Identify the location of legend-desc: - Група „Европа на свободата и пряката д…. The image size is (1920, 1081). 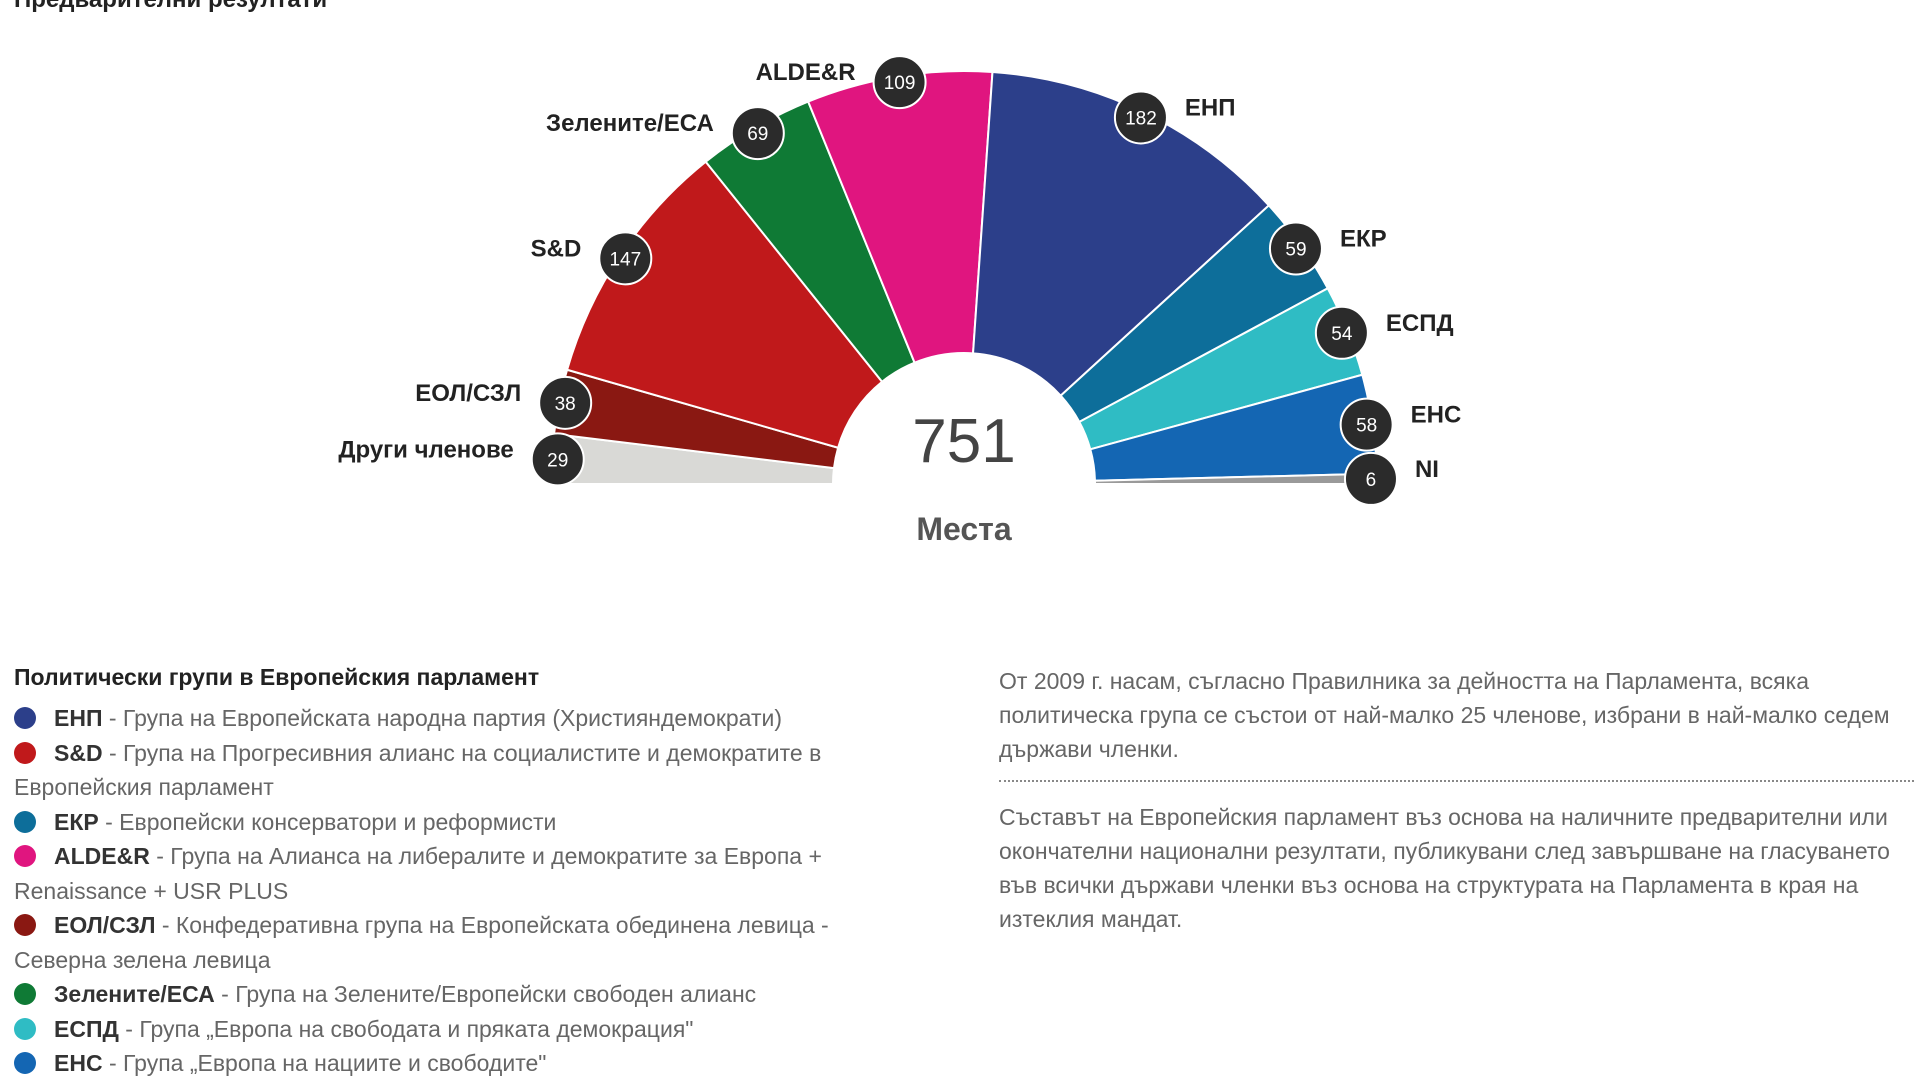
(406, 1028).